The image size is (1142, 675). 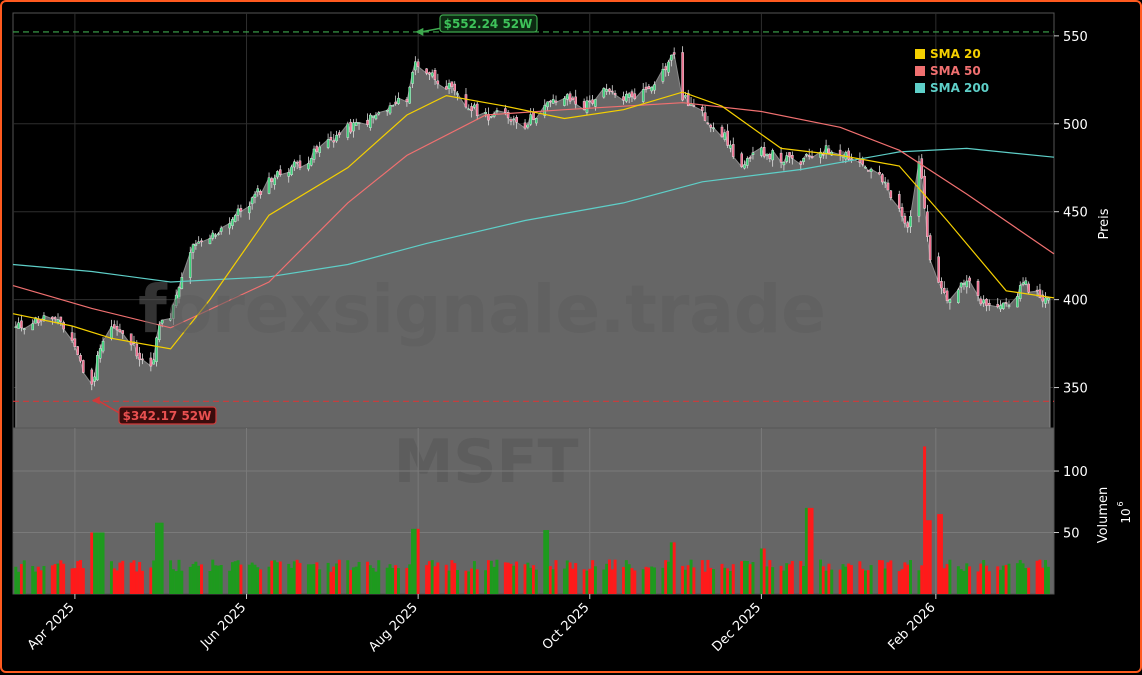 What do you see at coordinates (1075, 301) in the screenshot?
I see `price-tick-label: 400` at bounding box center [1075, 301].